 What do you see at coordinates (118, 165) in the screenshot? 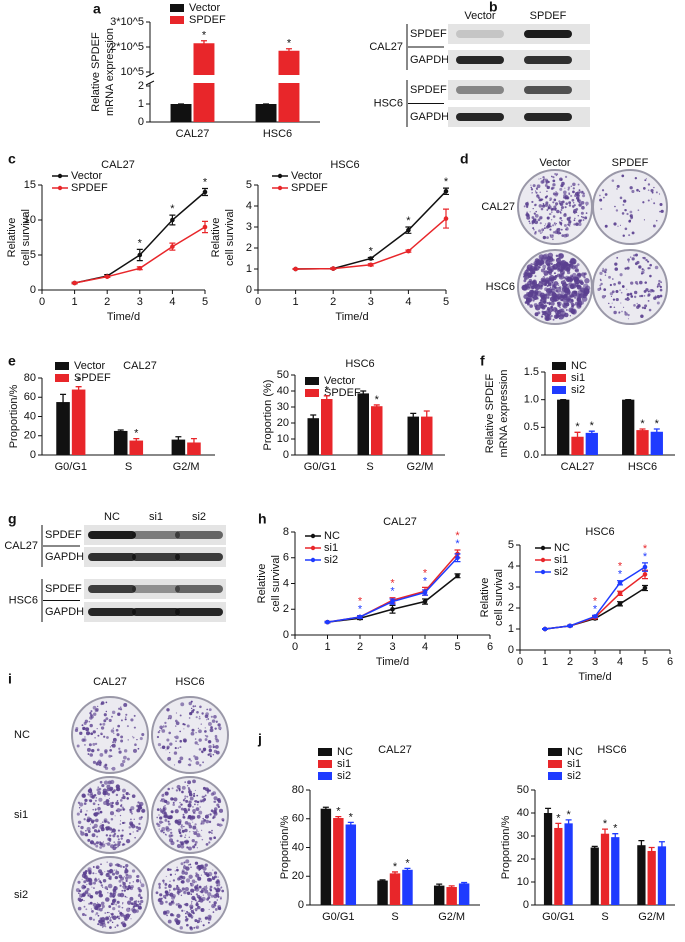
I see `chart-title: CAL27` at bounding box center [118, 165].